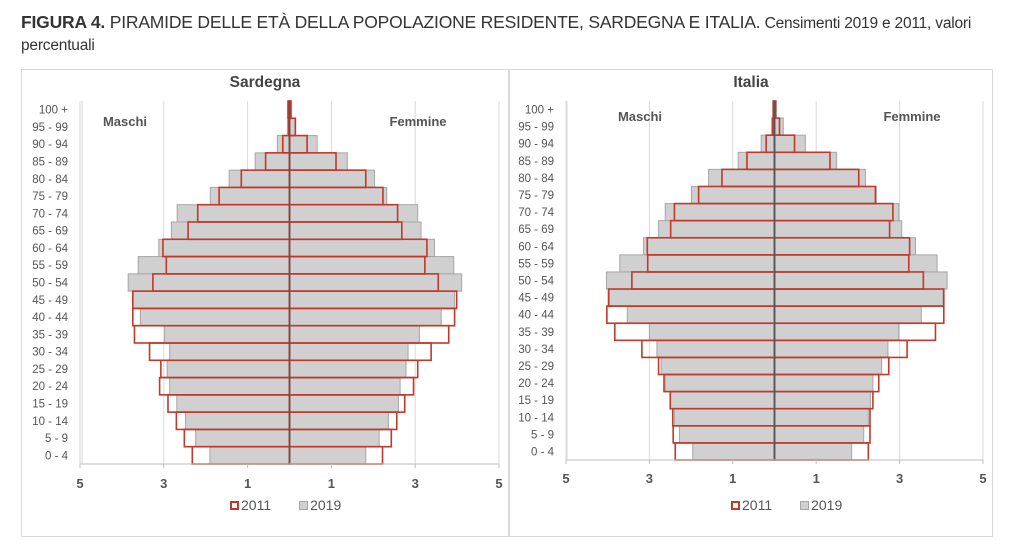 The width and height of the screenshot is (1024, 547). What do you see at coordinates (536, 401) in the screenshot?
I see `age-label: 15 - 19` at bounding box center [536, 401].